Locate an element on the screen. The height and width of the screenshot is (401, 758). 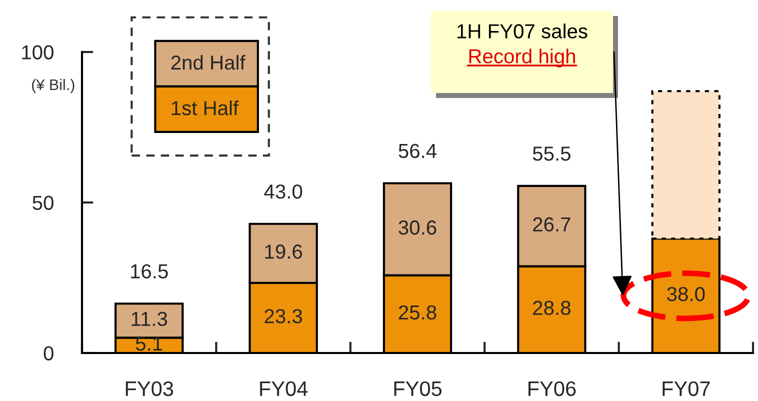
x-tick-label: FY03 is located at coordinates (150, 388).